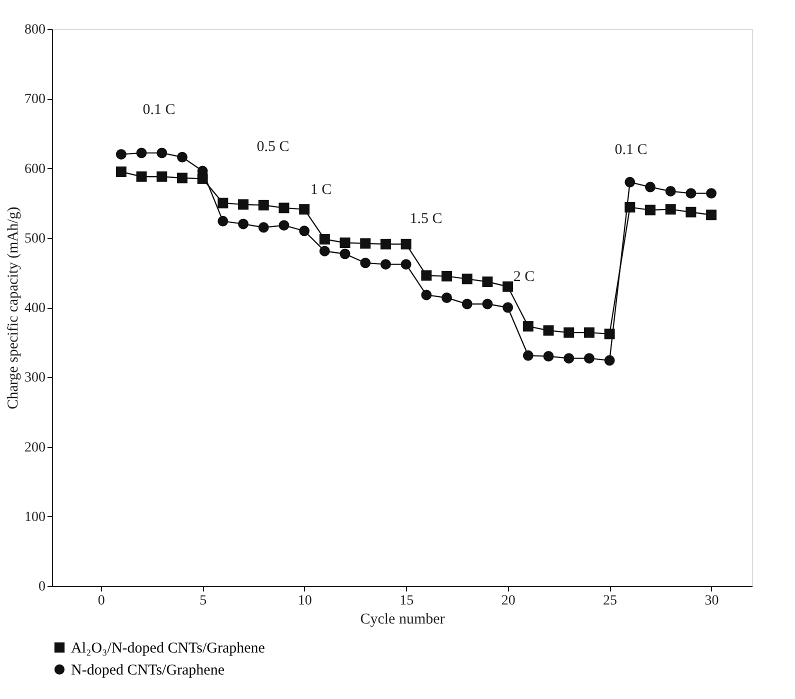  What do you see at coordinates (42, 587) in the screenshot?
I see `y-tick-label: 0` at bounding box center [42, 587].